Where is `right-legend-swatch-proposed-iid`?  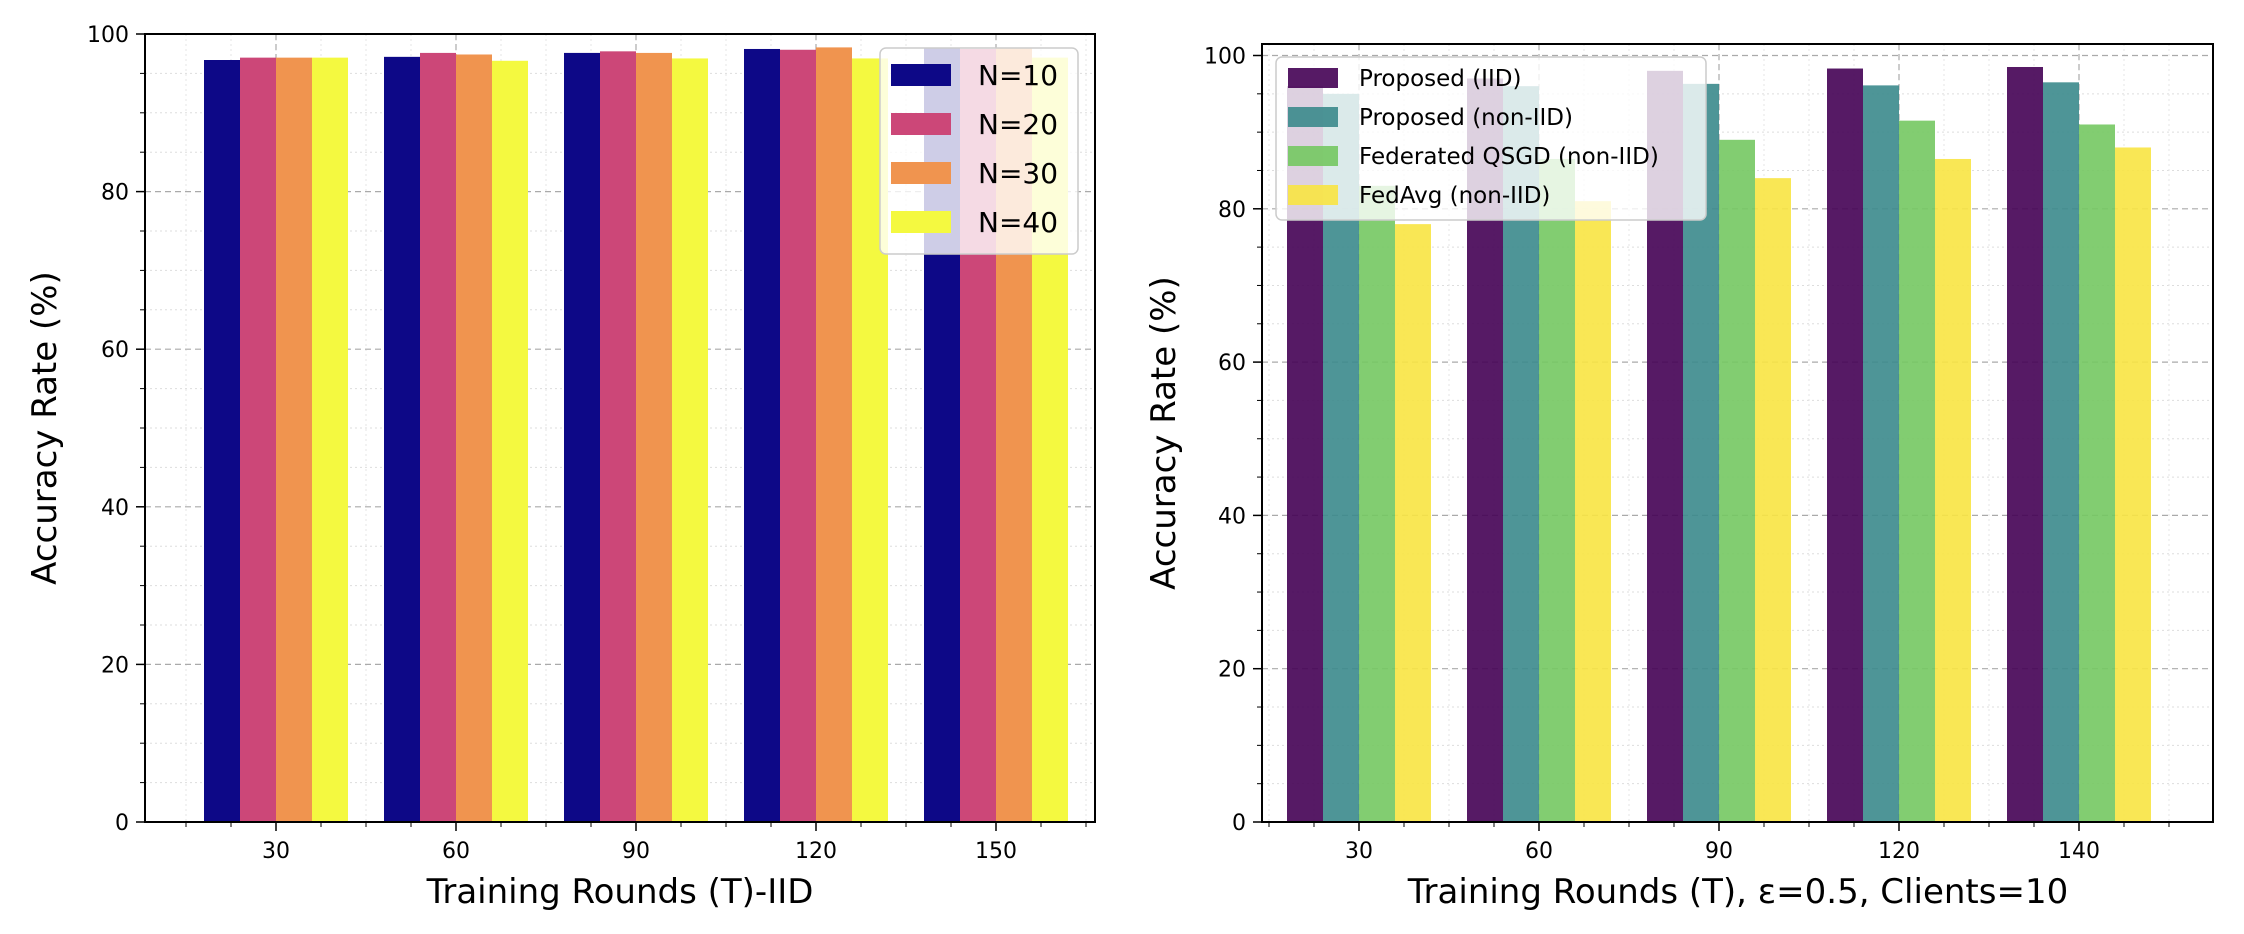 right-legend-swatch-proposed-iid is located at coordinates (1313, 78).